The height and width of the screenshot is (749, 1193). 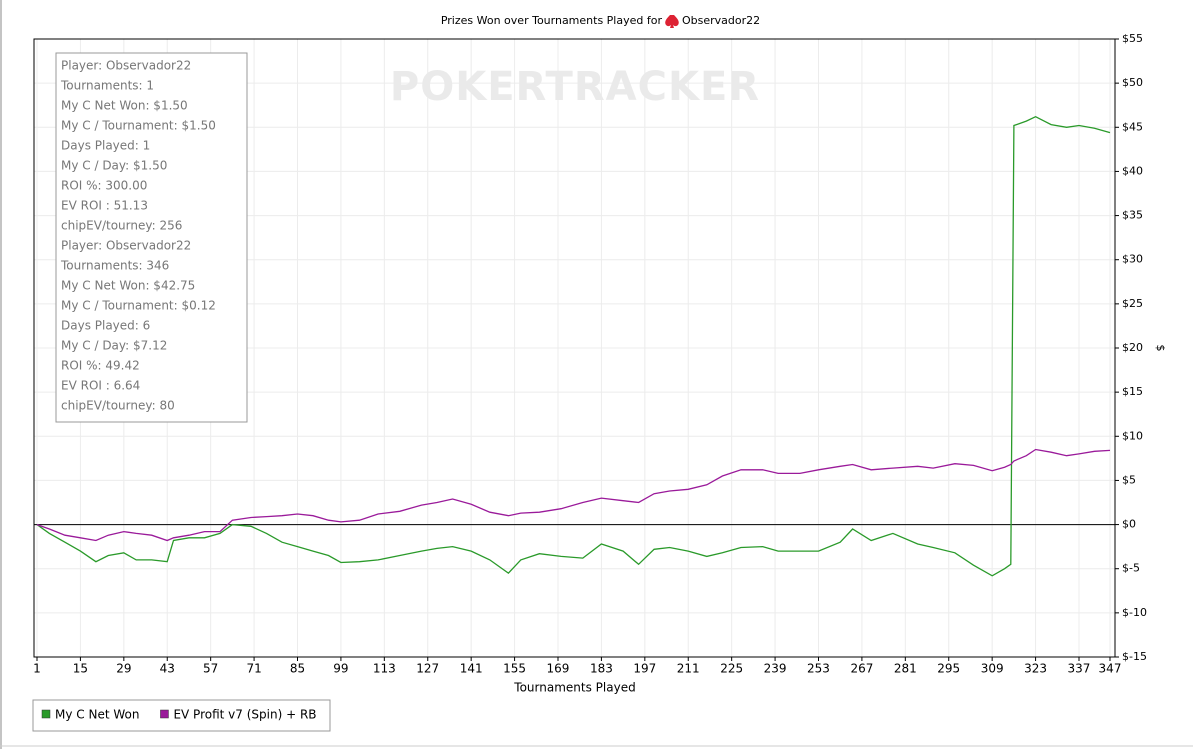 What do you see at coordinates (731, 669) in the screenshot?
I see `x-tick-label: 225` at bounding box center [731, 669].